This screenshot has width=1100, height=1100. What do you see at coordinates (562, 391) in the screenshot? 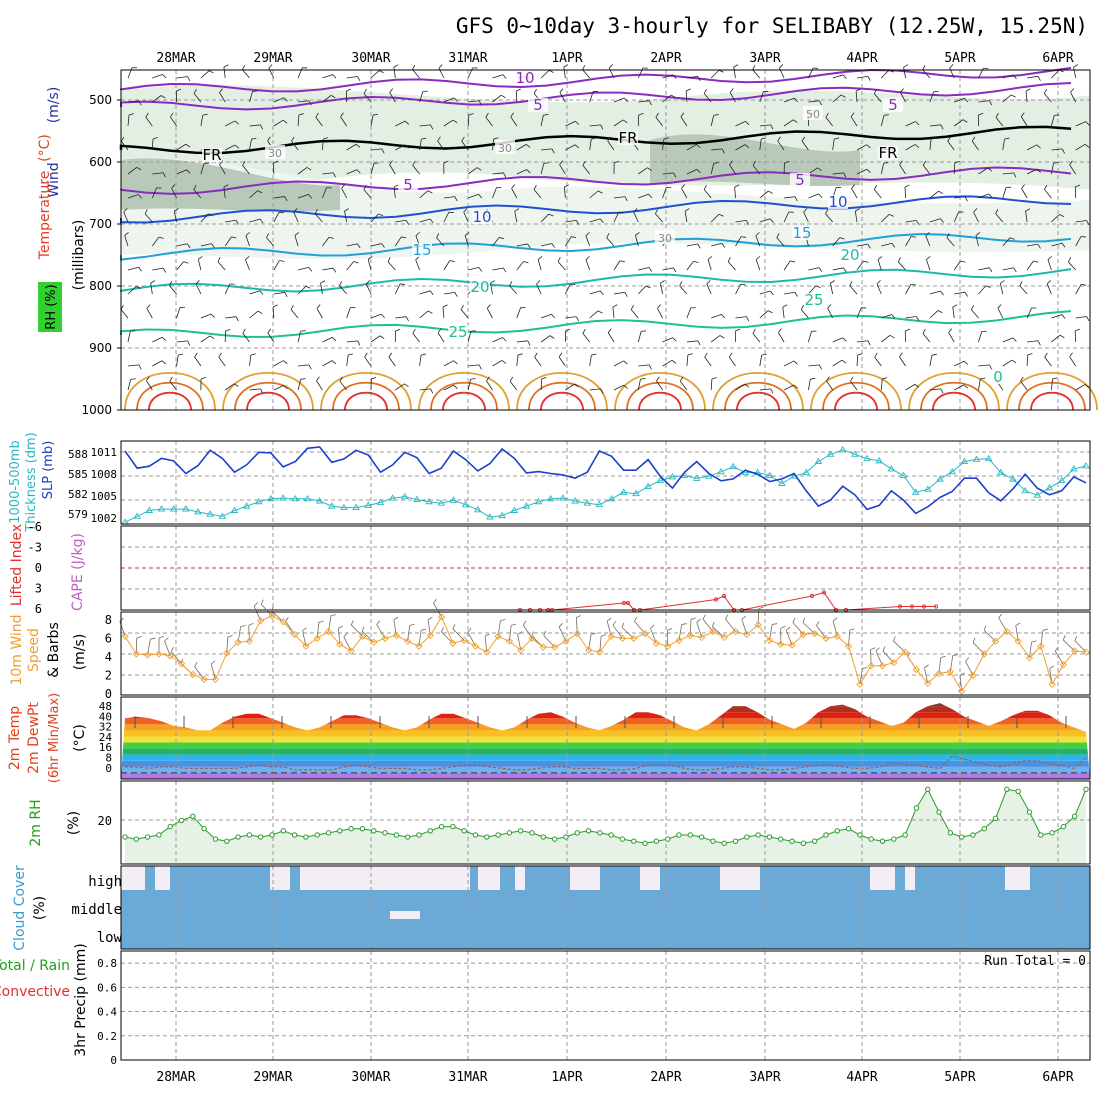
I see `surface-temperature-contour` at bounding box center [562, 391].